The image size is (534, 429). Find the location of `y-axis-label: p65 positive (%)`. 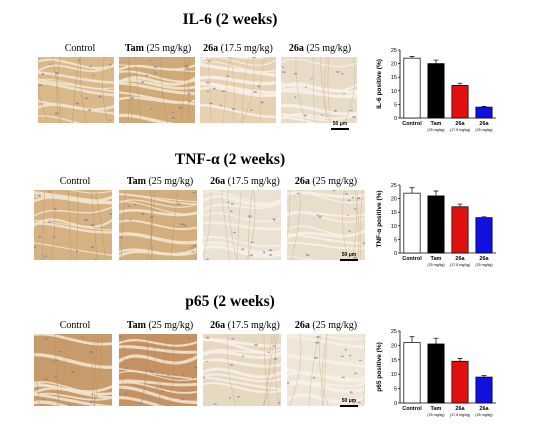

y-axis-label: p65 positive (%) is located at coordinates (379, 366).